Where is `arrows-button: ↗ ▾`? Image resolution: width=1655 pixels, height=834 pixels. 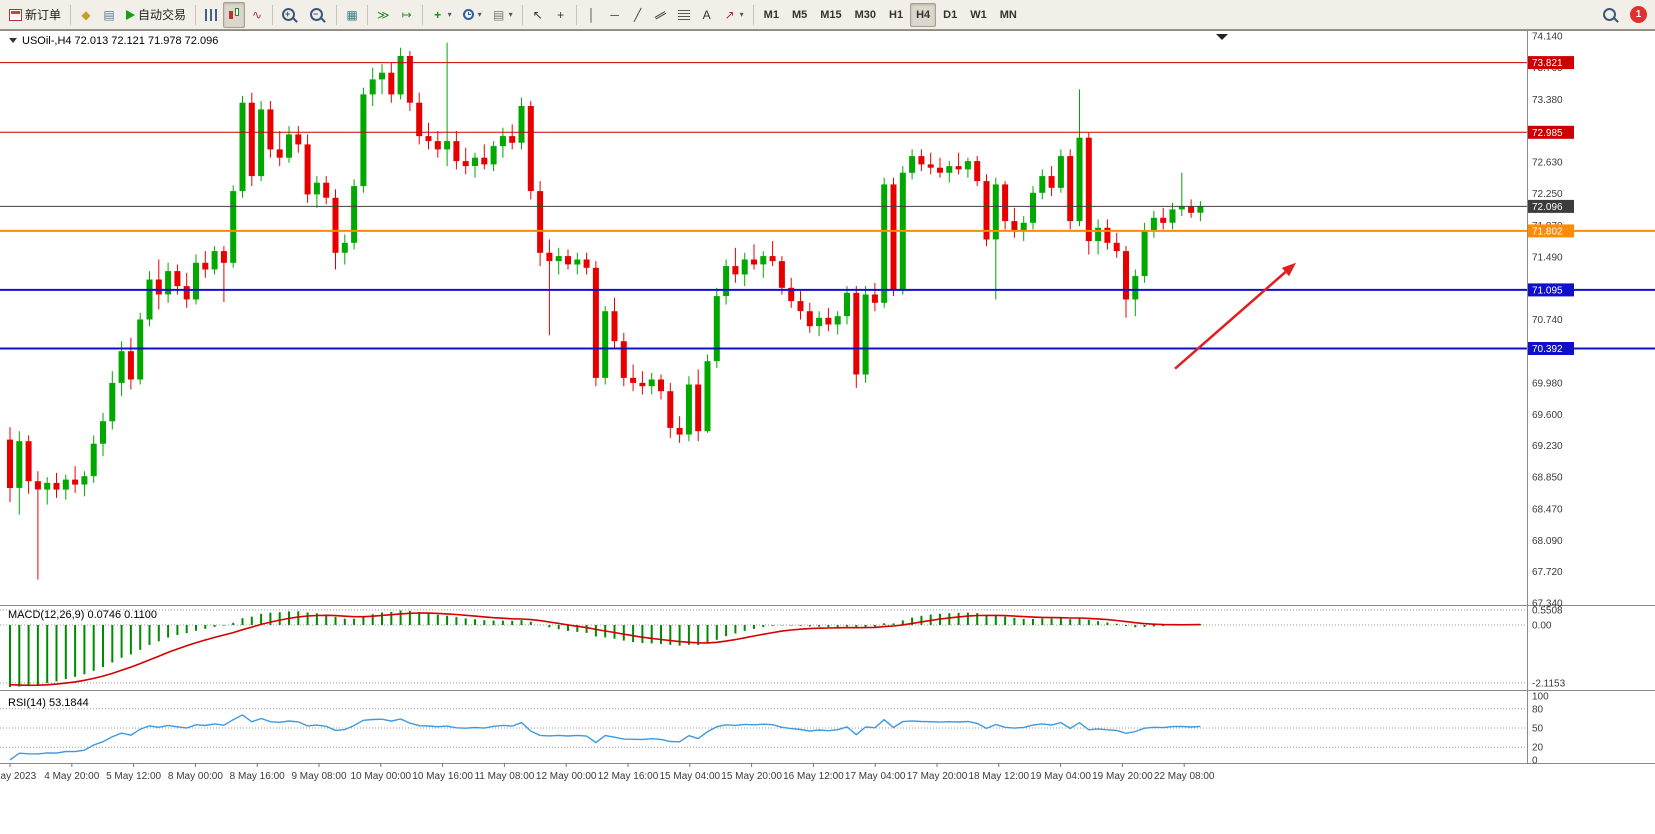 arrows-button: ↗ ▾ is located at coordinates (734, 15).